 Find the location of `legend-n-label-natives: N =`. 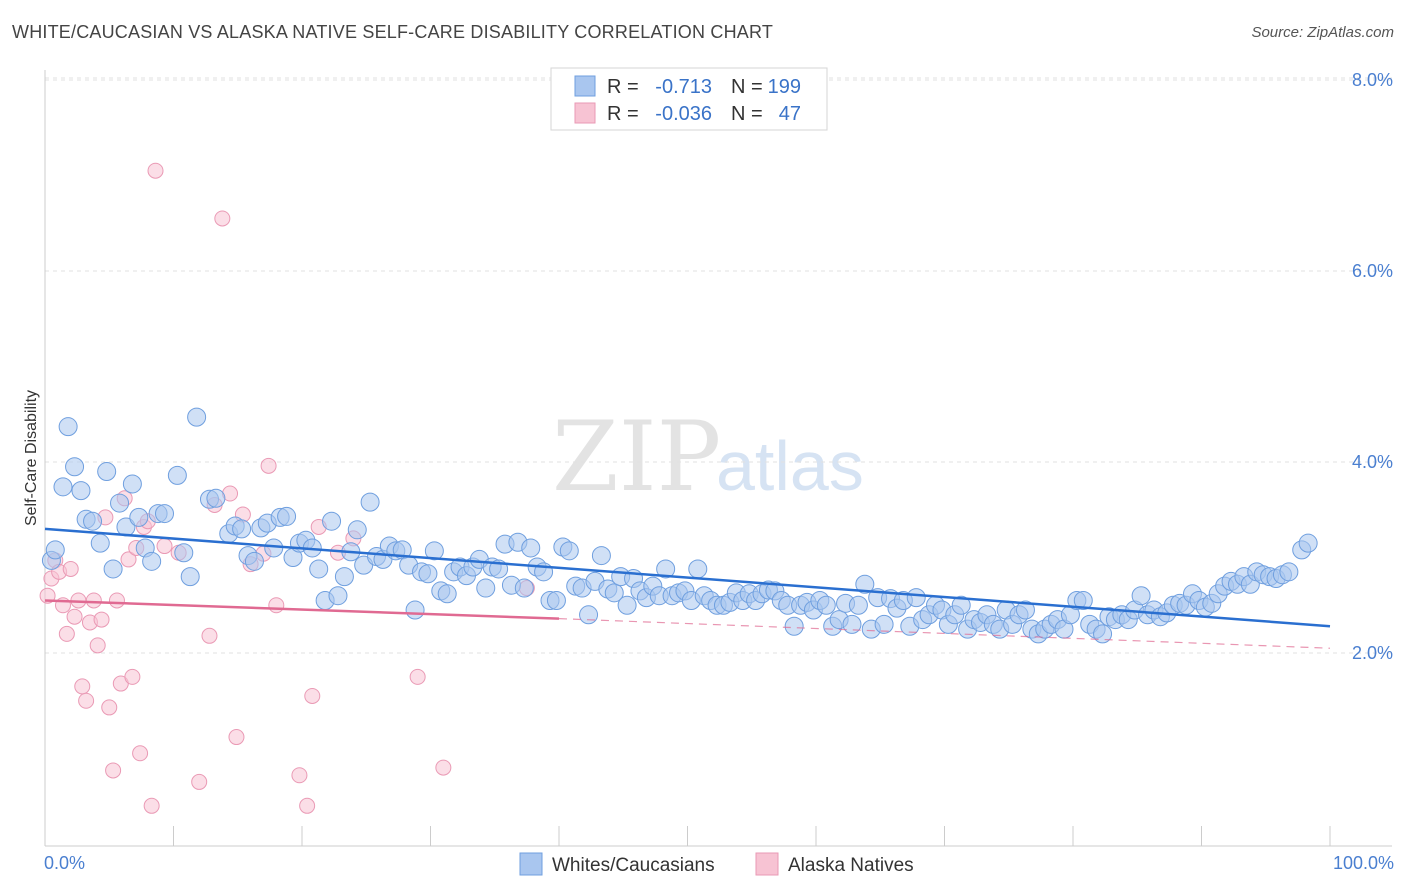

legend-n-label-natives: N = is located at coordinates (747, 114).